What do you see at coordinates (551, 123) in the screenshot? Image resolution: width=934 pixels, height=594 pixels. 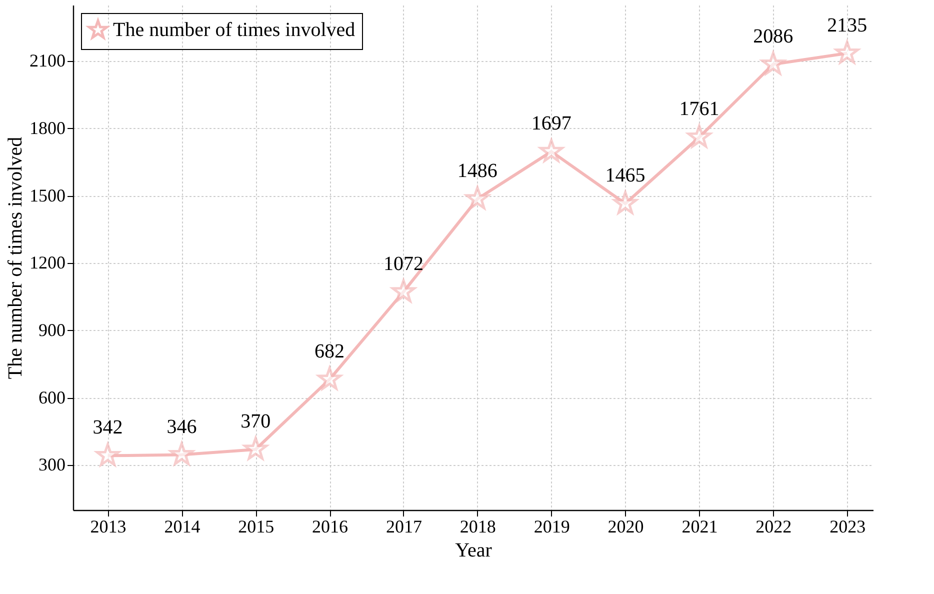 I see `data-label: 1697` at bounding box center [551, 123].